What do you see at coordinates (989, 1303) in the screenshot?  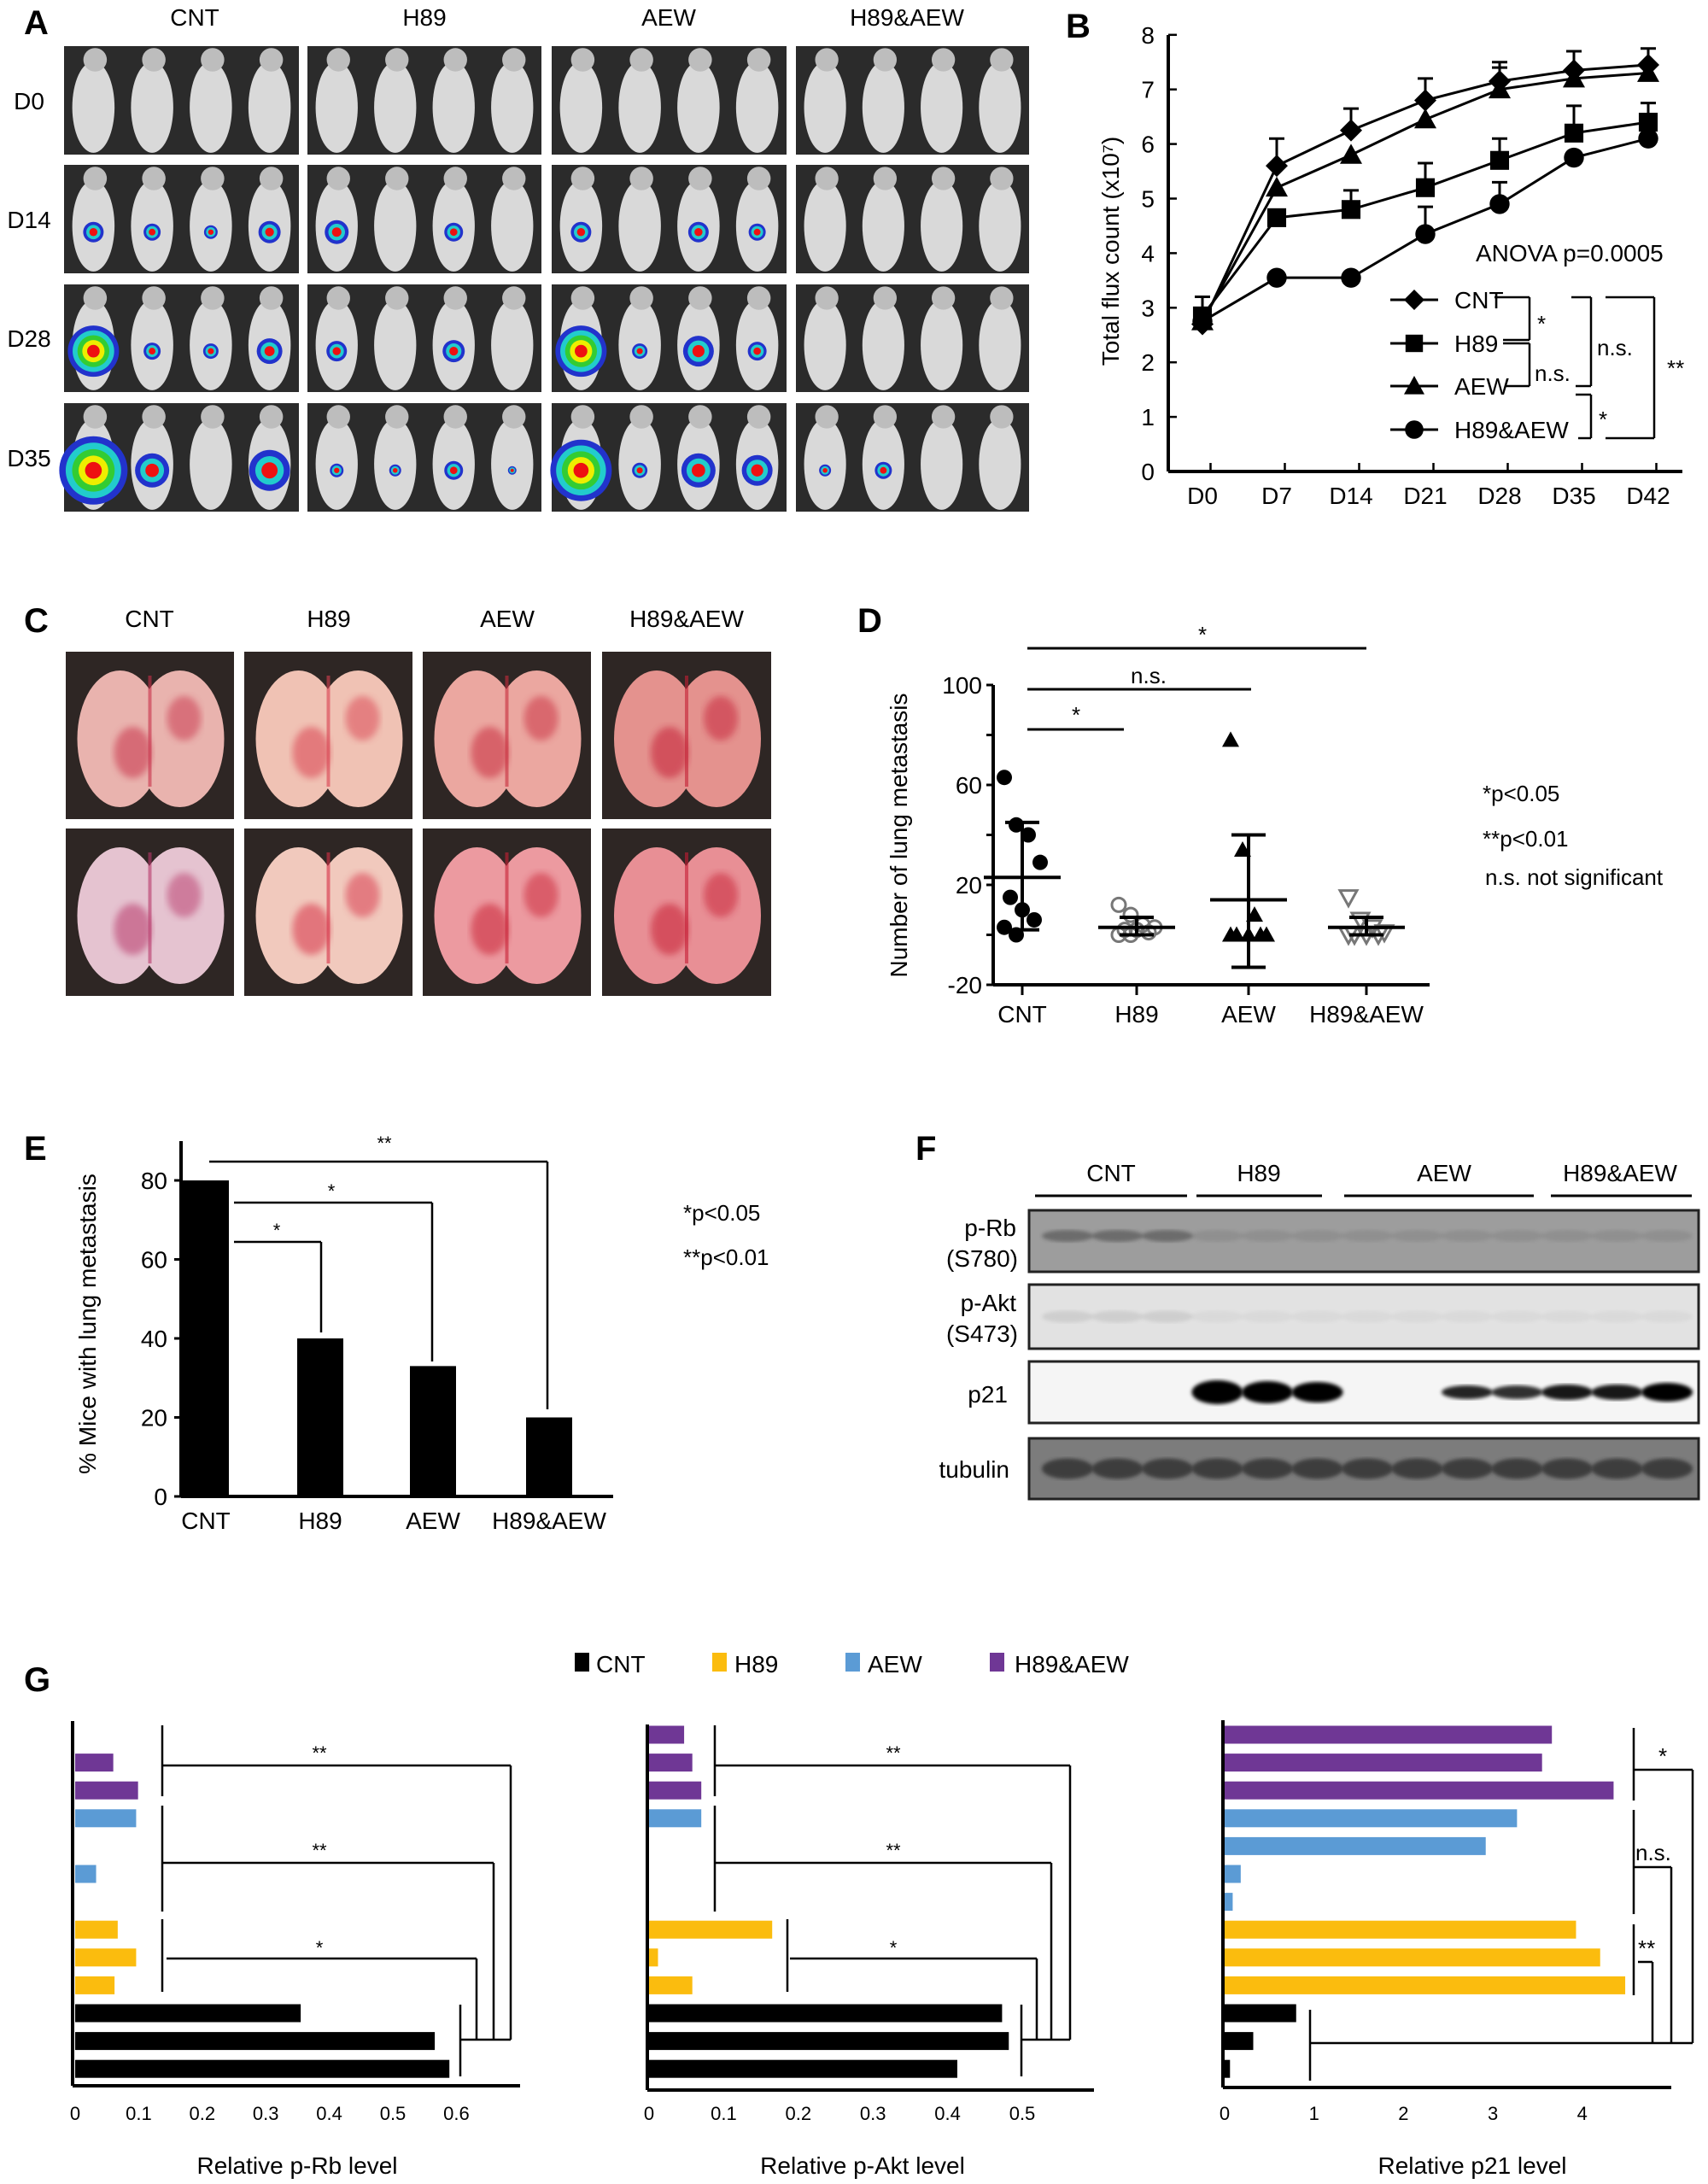 I see `blot-label-pakt: p-Akt` at bounding box center [989, 1303].